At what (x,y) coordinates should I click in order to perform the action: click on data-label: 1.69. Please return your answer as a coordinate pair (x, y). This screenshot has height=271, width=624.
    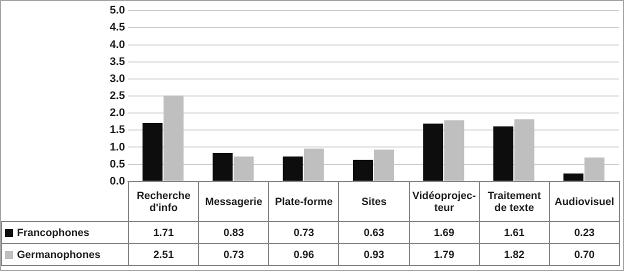
    Looking at the image, I should click on (444, 233).